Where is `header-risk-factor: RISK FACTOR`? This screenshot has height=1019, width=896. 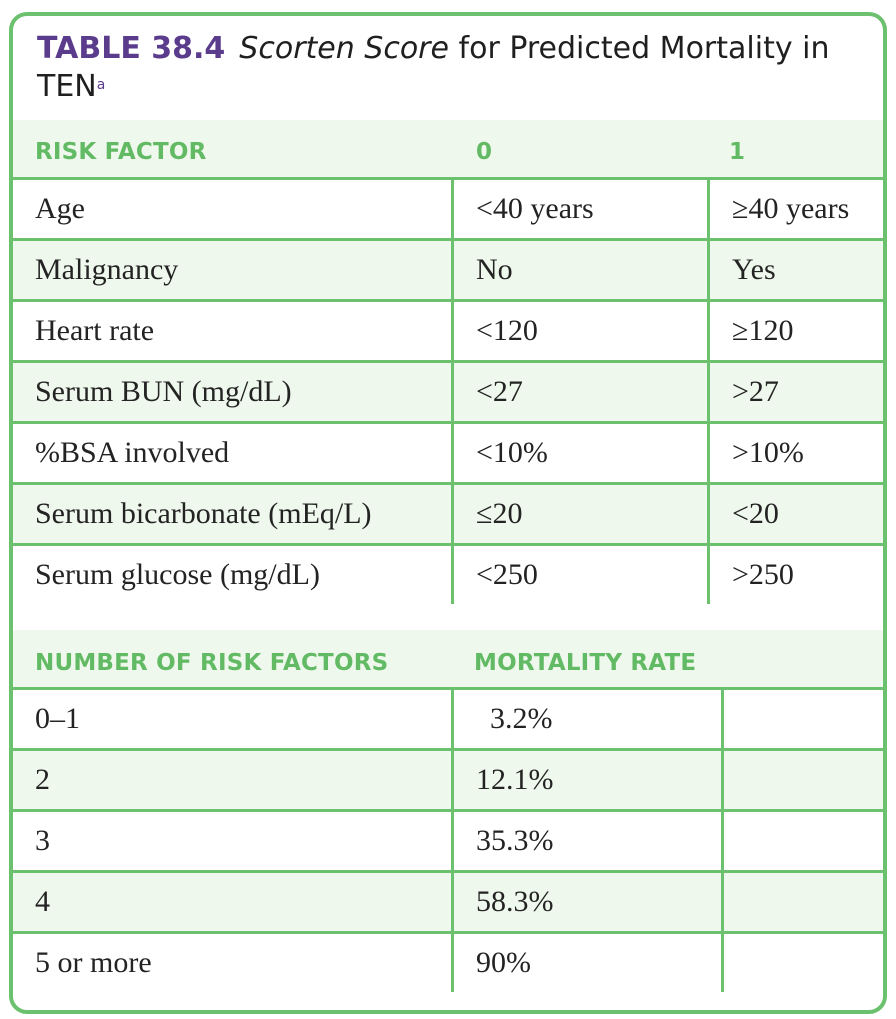
header-risk-factor: RISK FACTOR is located at coordinates (121, 152).